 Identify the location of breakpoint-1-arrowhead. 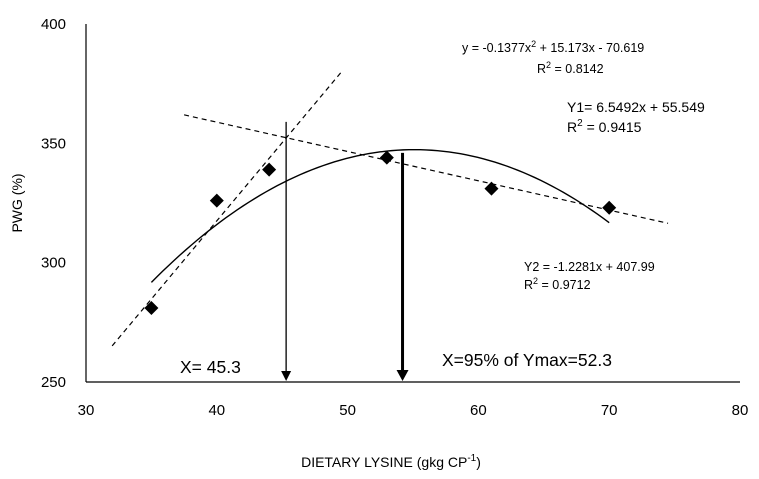
(286, 376).